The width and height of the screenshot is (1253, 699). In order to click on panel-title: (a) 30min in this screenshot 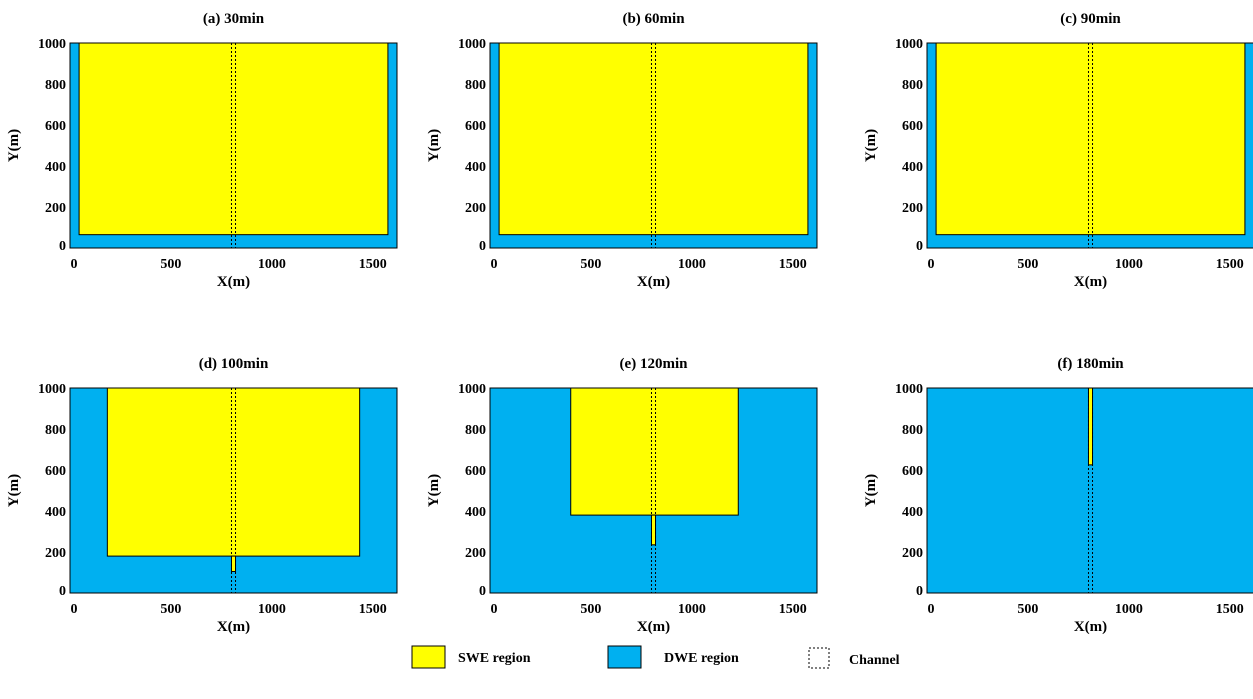, I will do `click(234, 19)`.